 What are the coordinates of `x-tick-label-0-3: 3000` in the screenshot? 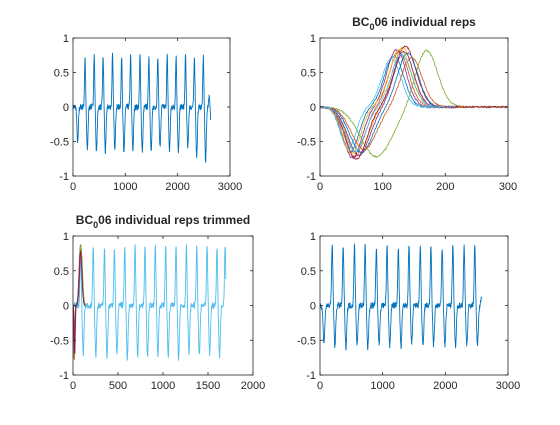 It's located at (230, 187).